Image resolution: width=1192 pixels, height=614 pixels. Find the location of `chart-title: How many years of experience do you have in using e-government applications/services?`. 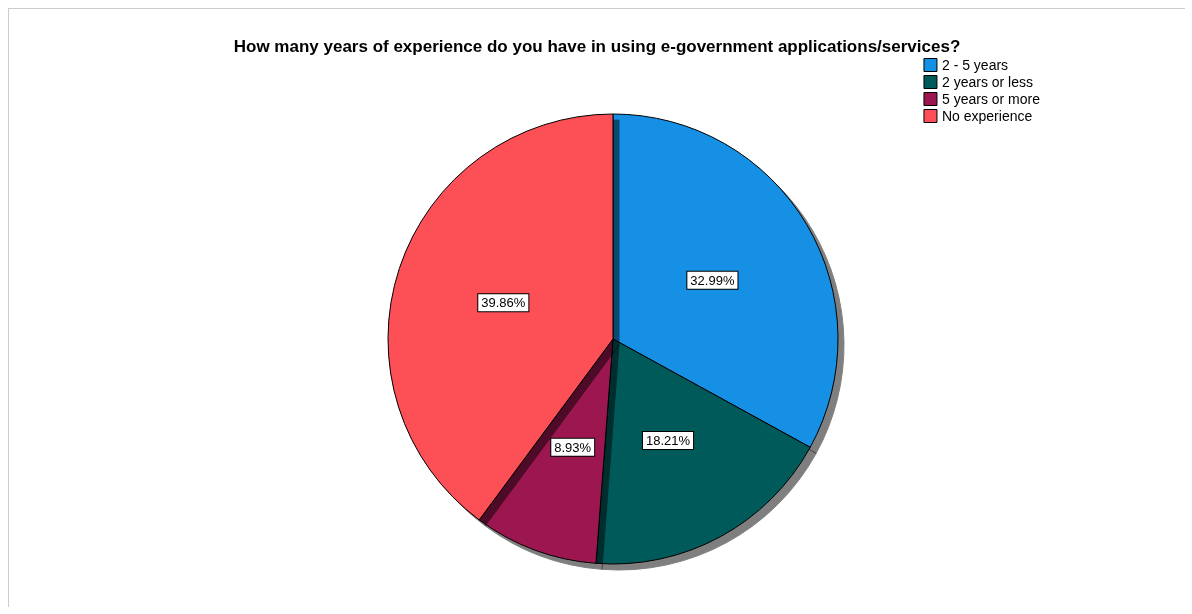

chart-title: How many years of experience do you have in using e-government applications/services? is located at coordinates (597, 46).